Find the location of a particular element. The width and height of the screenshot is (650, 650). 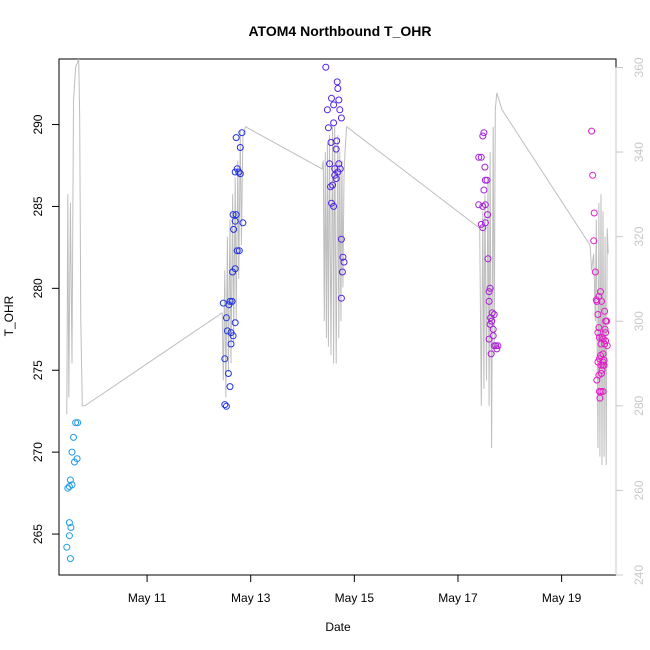

y-right-tick-label: 340 is located at coordinates (639, 152).